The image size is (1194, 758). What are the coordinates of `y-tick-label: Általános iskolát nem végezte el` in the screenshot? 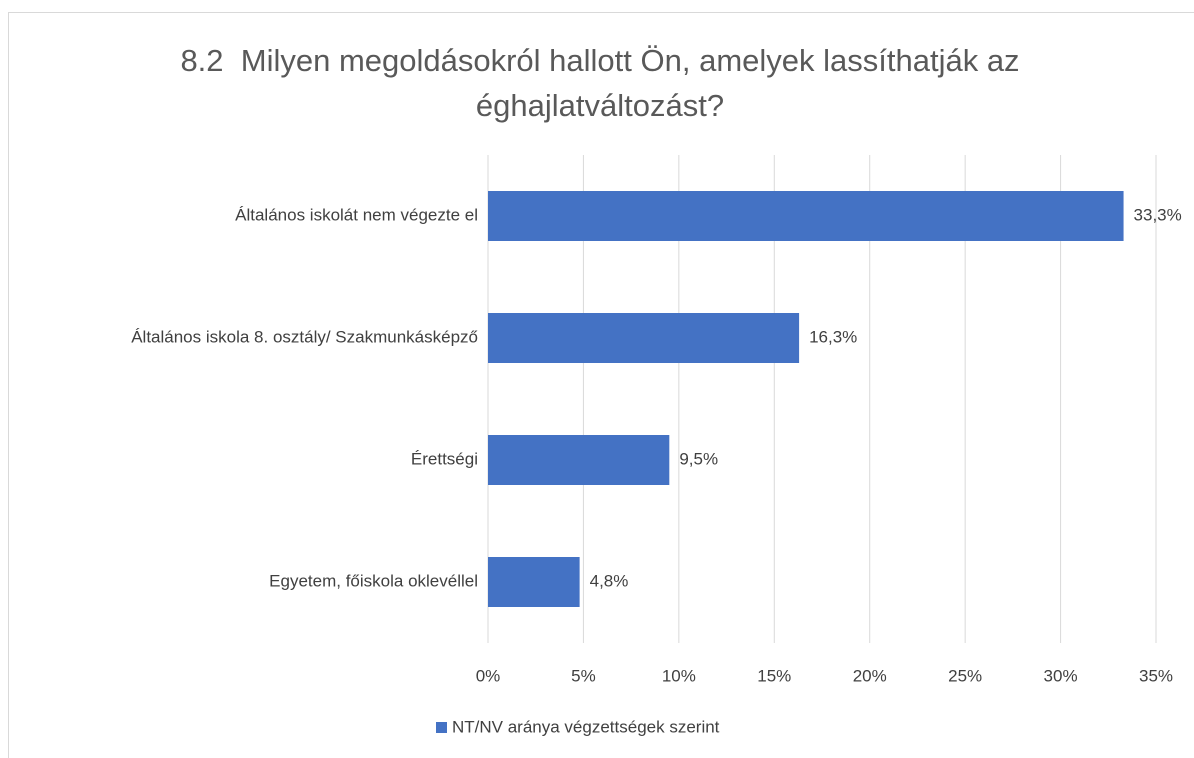 It's located at (356, 214).